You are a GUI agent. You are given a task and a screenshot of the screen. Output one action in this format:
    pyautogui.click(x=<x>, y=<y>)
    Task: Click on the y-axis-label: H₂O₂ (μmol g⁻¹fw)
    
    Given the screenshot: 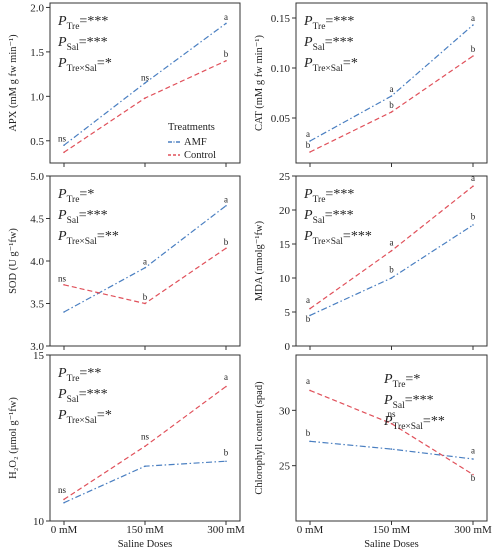 What is the action you would take?
    pyautogui.click(x=13, y=438)
    